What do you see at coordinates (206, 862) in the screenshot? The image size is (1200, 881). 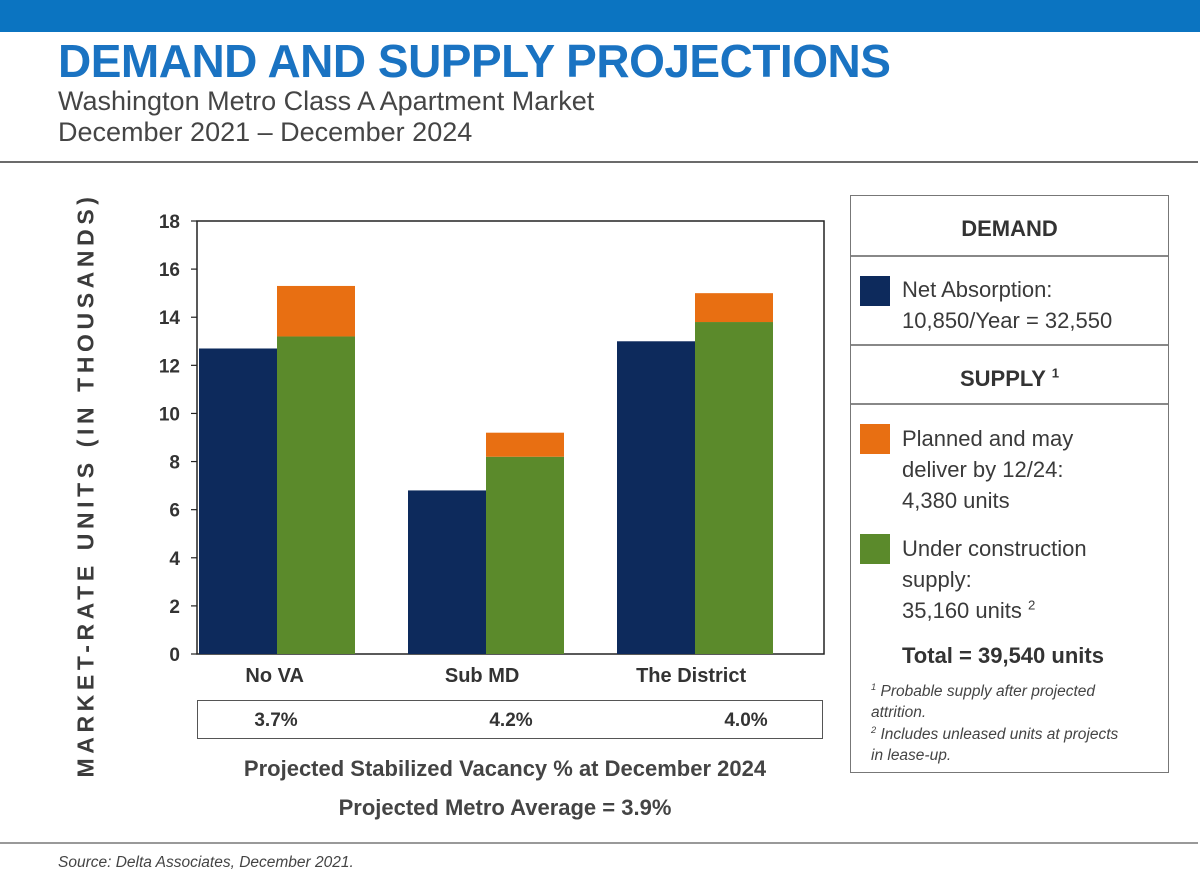 I see `source-note: Source: Delta Associates, December 2021.` at bounding box center [206, 862].